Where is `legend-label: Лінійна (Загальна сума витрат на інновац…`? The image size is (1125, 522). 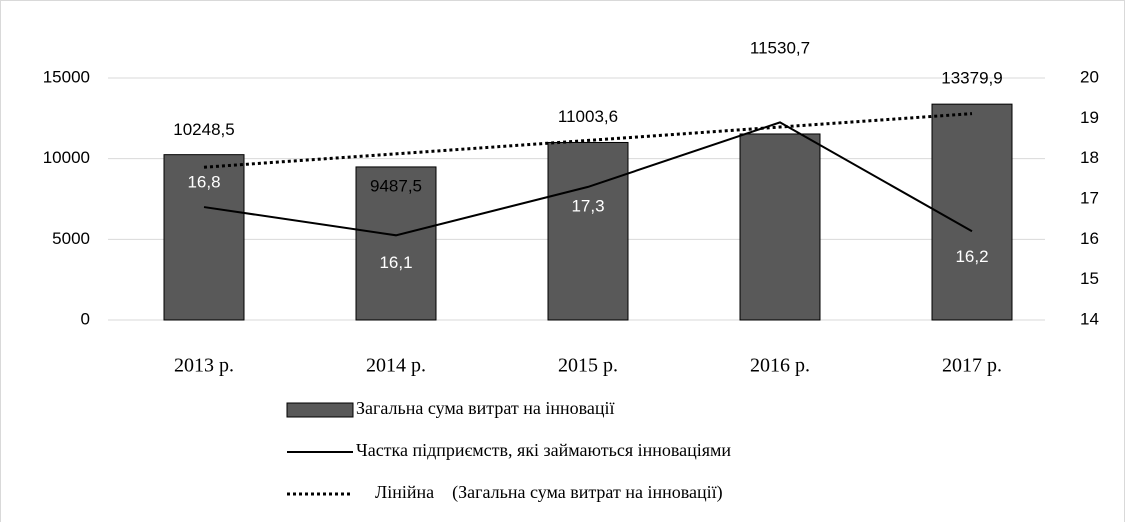
legend-label: Лінійна (Загальна сума витрат на інновац… is located at coordinates (549, 492).